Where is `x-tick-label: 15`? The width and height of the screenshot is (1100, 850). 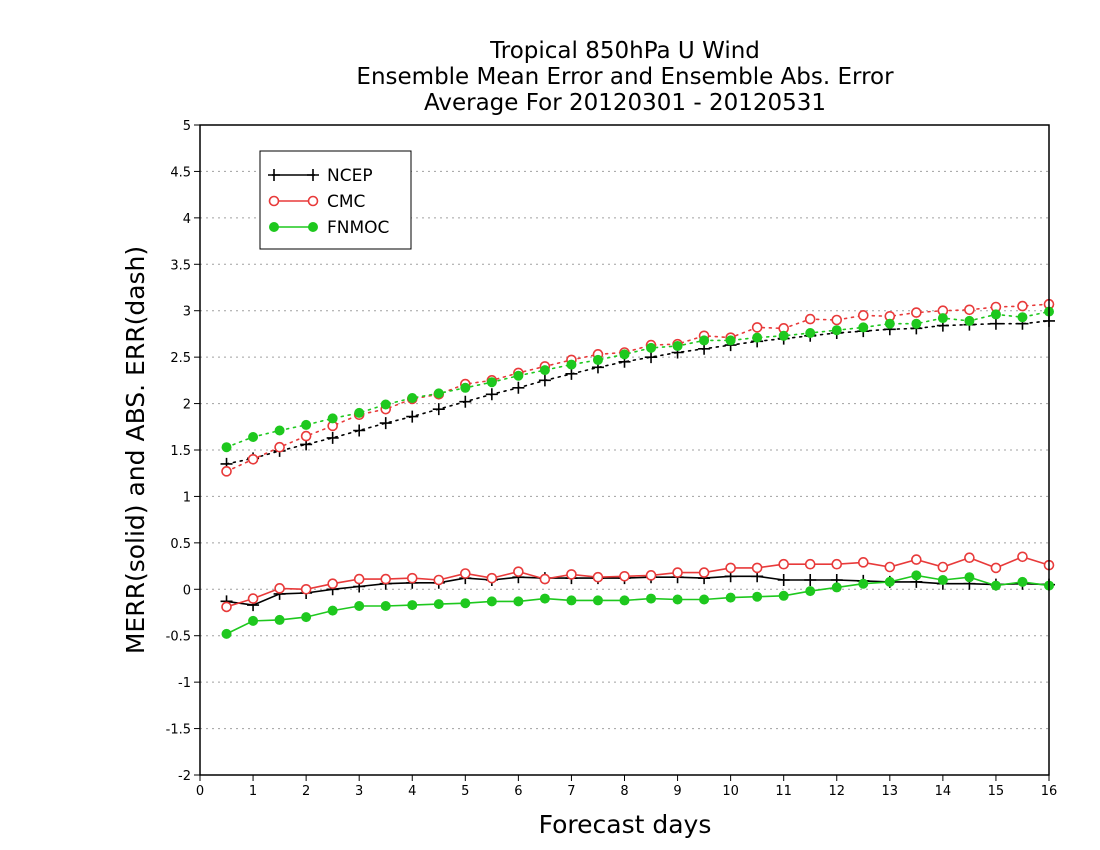
x-tick-label: 15 is located at coordinates (996, 791).